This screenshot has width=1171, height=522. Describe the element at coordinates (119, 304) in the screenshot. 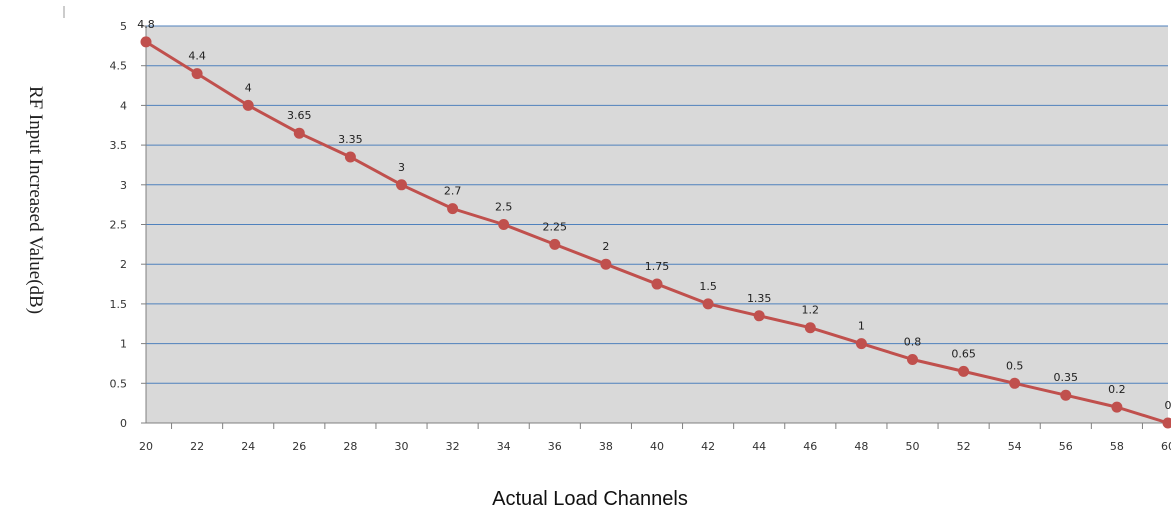

I see `y-tick-label: 1.5` at that location.